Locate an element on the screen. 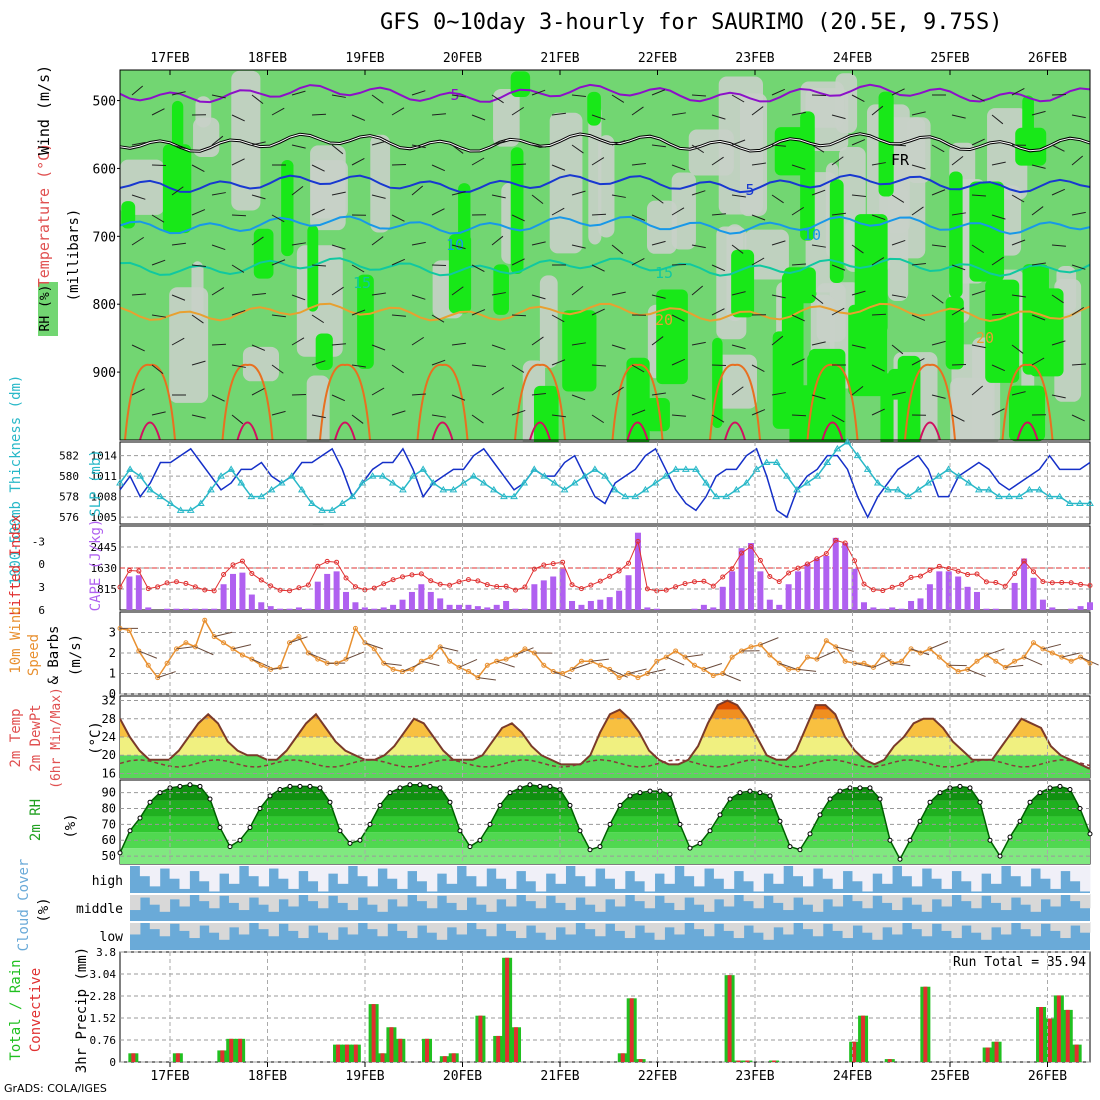 The height and width of the screenshot is (1100, 1100). cloud-level-label: low is located at coordinates (112, 937).